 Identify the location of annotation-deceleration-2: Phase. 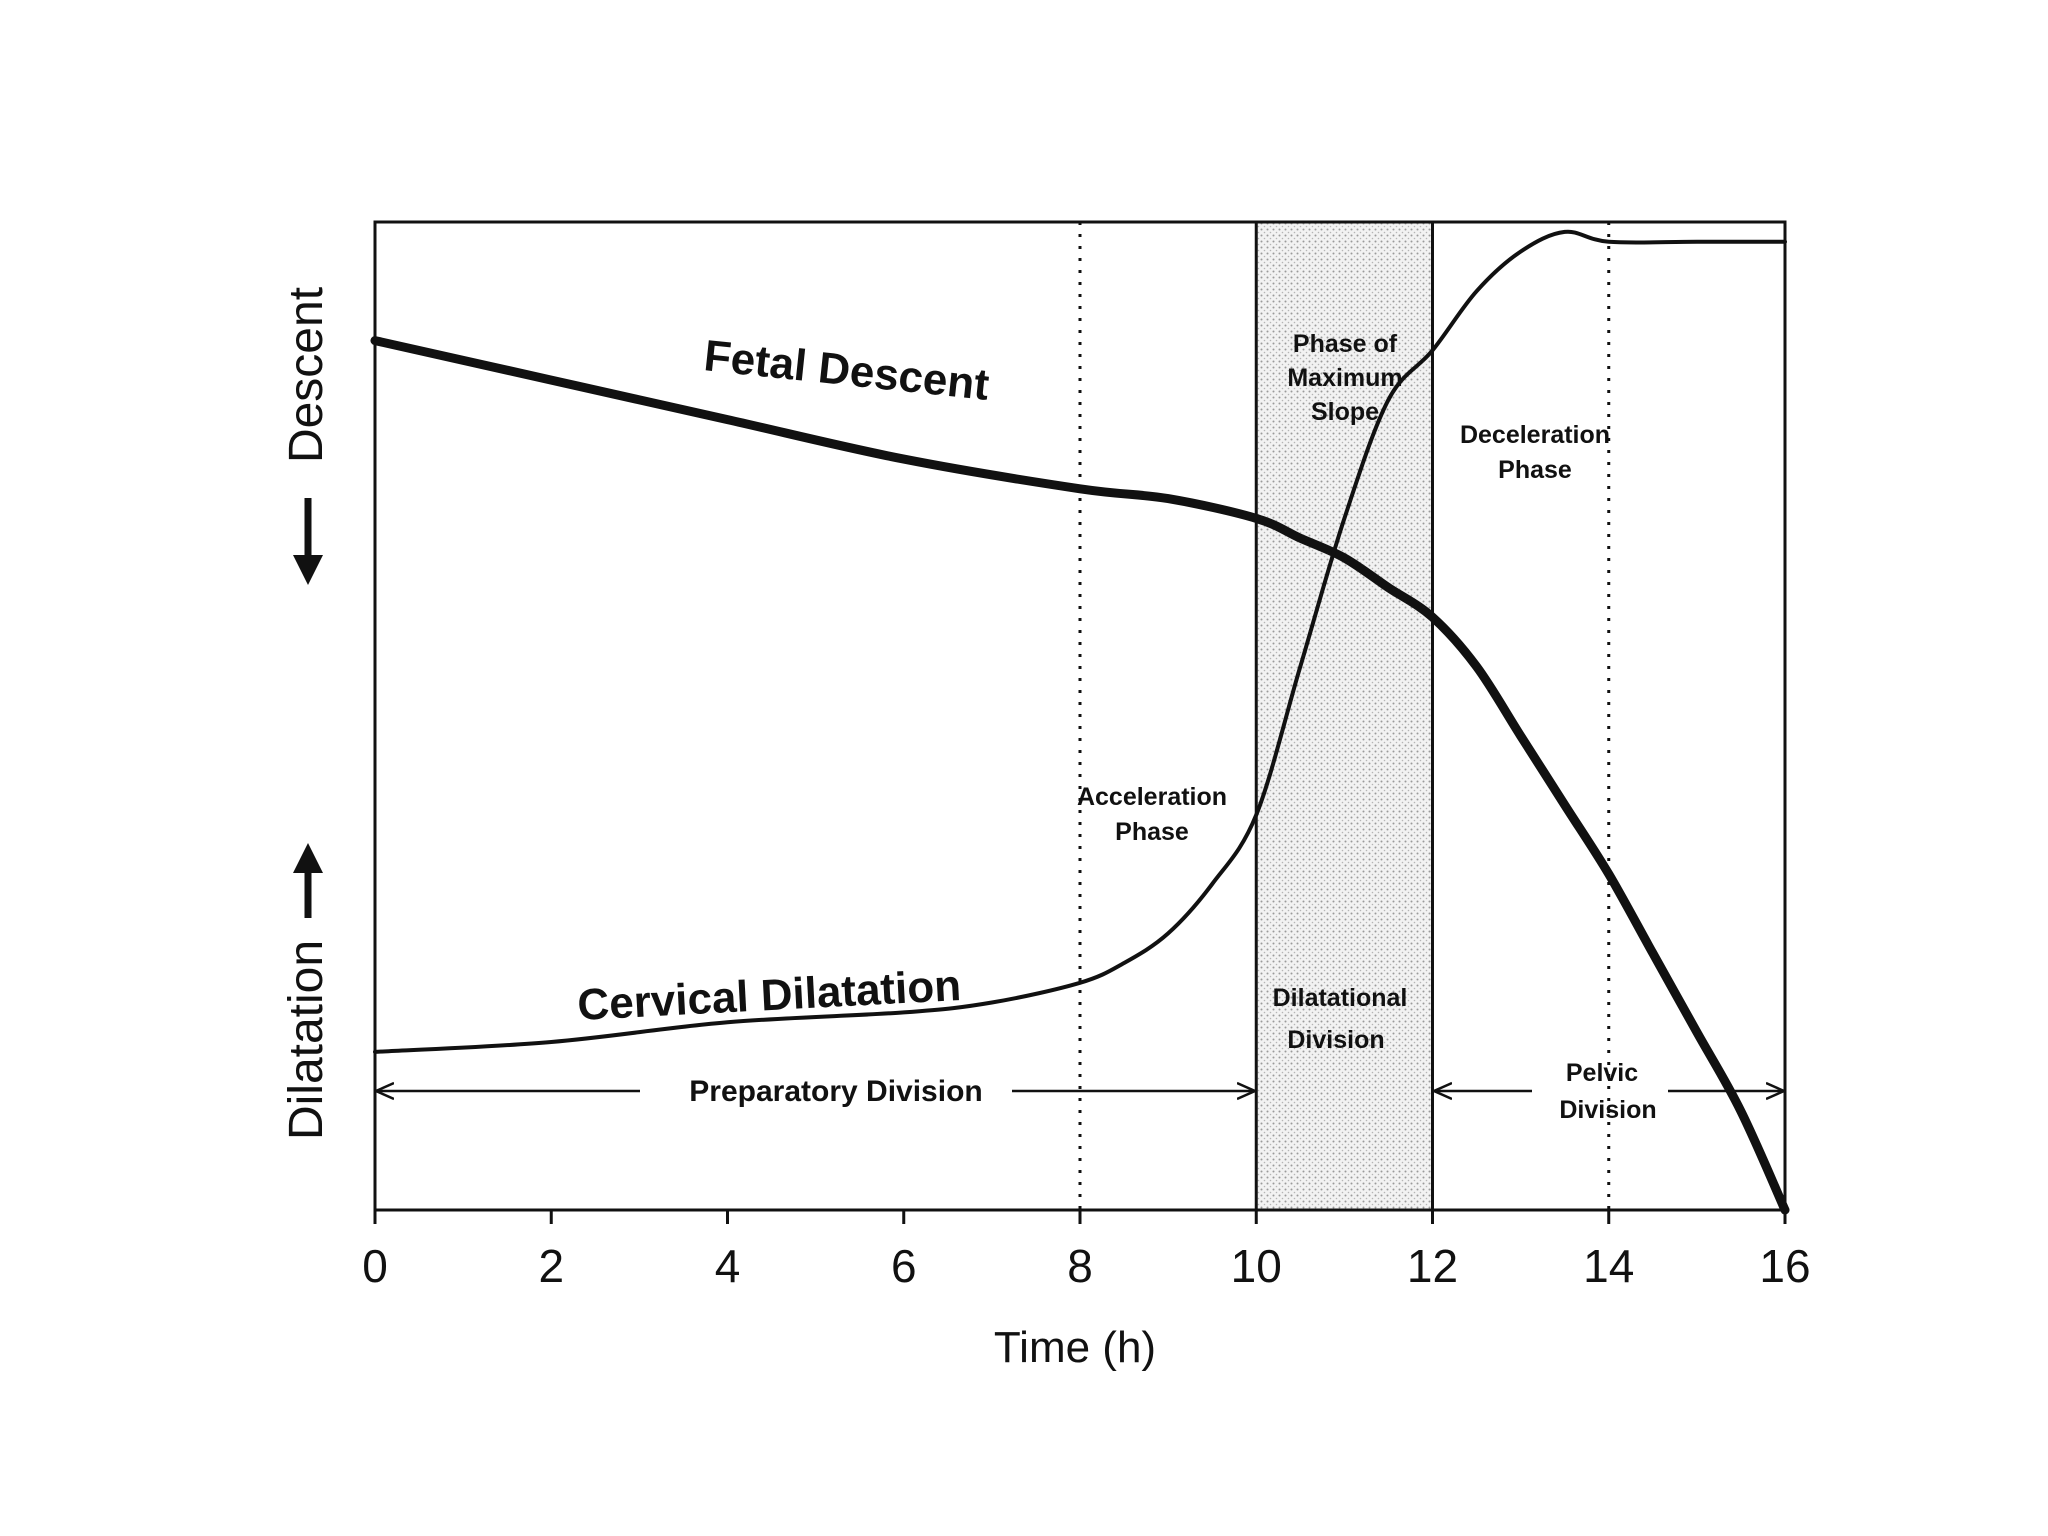
(1535, 470).